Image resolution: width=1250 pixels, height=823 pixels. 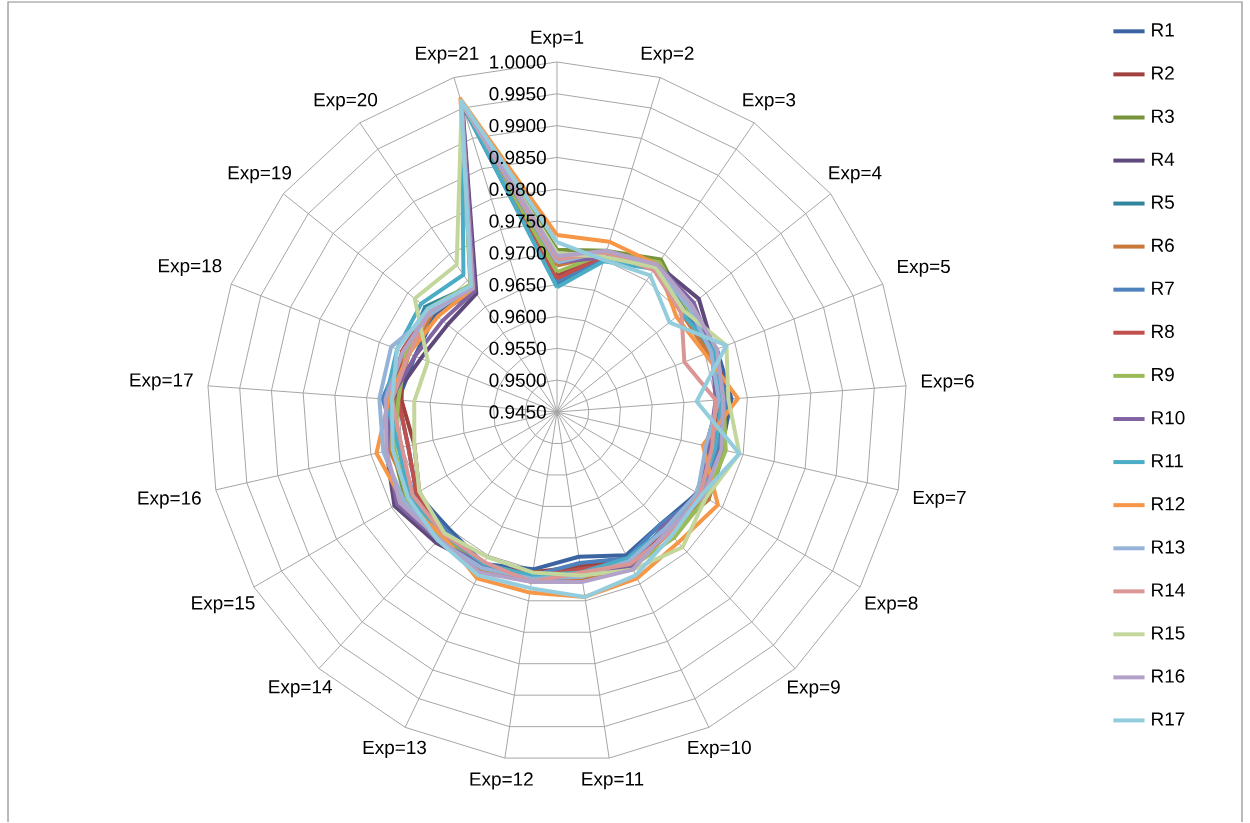 What do you see at coordinates (1168, 676) in the screenshot?
I see `legend-label: R16` at bounding box center [1168, 676].